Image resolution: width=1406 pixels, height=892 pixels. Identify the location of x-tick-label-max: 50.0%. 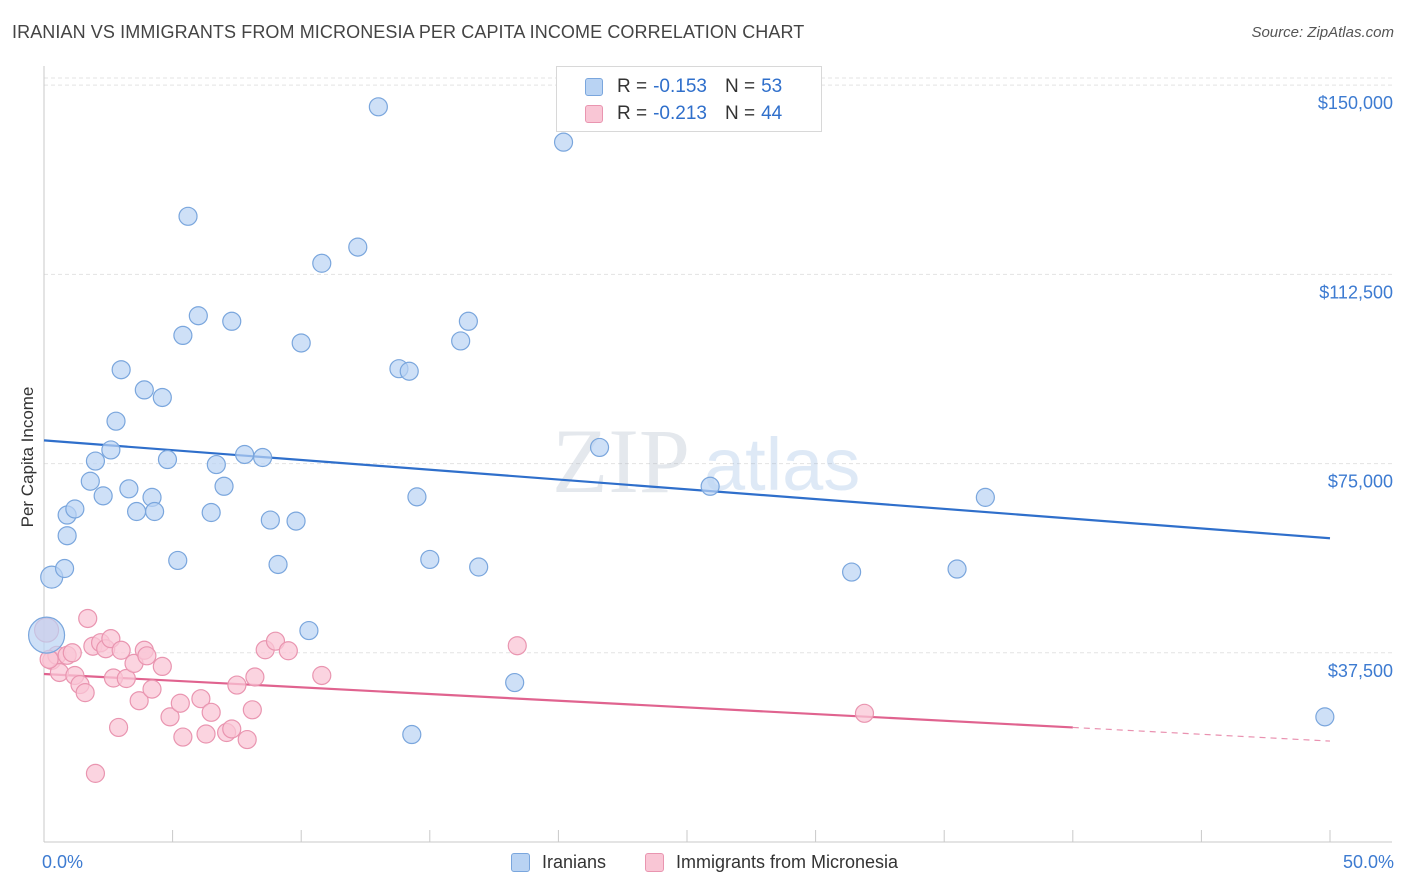
(1368, 862).